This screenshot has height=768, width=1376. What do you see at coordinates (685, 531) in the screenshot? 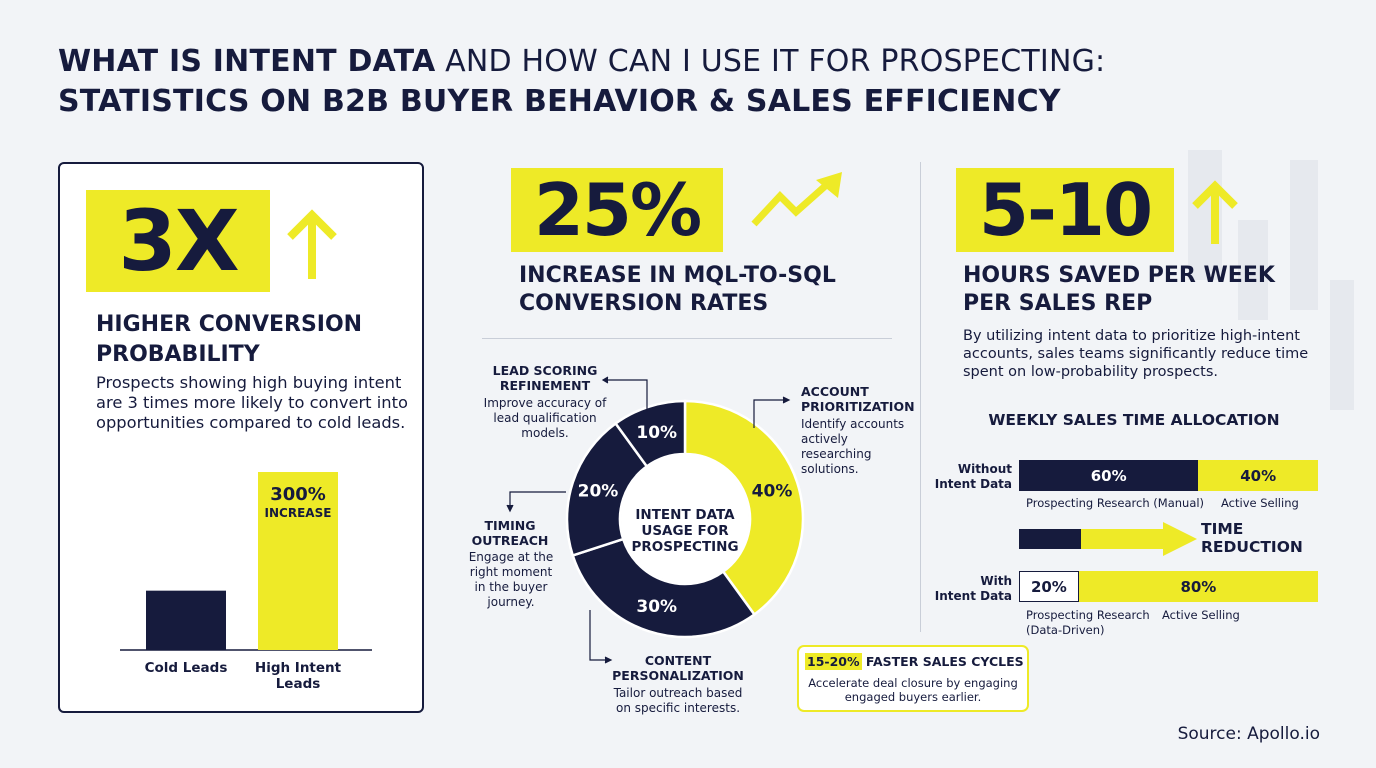
I see `donut-center-label: INTENT DATA USAGE FOR PROSPECTING` at bounding box center [685, 531].